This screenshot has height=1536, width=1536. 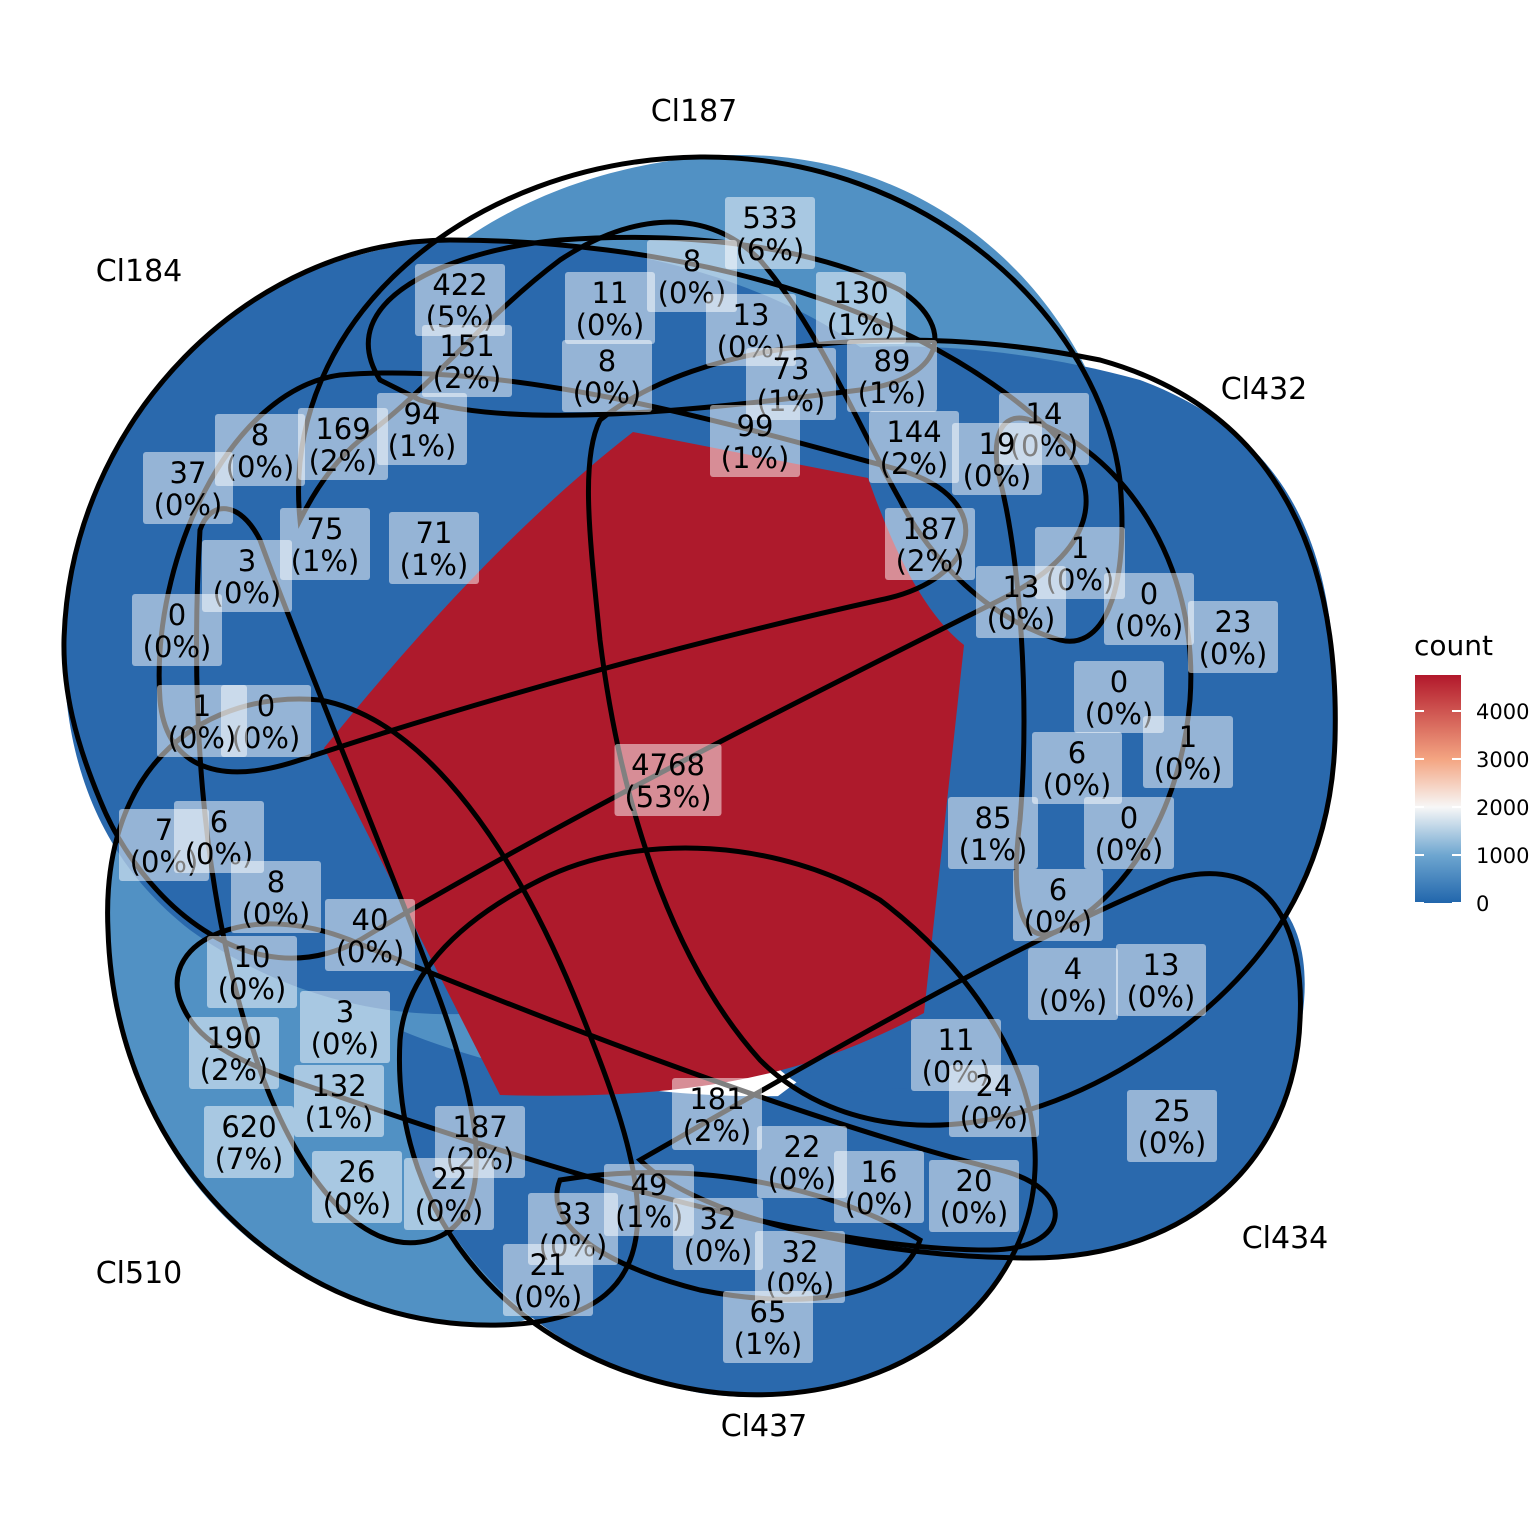 What do you see at coordinates (573, 1214) in the screenshot?
I see `region-count: 33` at bounding box center [573, 1214].